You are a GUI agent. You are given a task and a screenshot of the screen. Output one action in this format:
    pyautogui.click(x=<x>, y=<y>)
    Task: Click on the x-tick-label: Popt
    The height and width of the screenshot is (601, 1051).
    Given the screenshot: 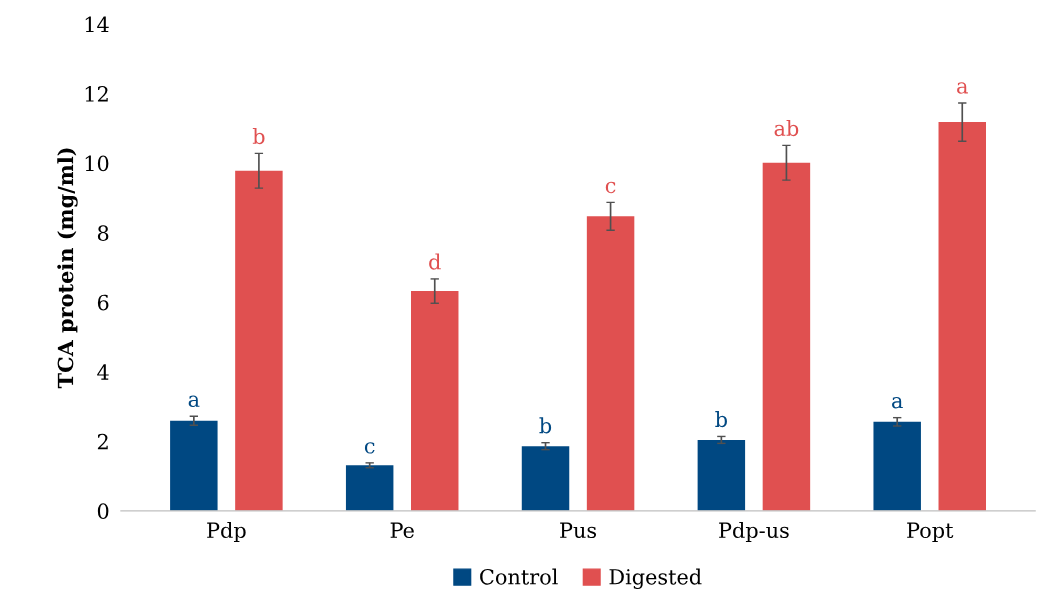 What is the action you would take?
    pyautogui.click(x=930, y=532)
    